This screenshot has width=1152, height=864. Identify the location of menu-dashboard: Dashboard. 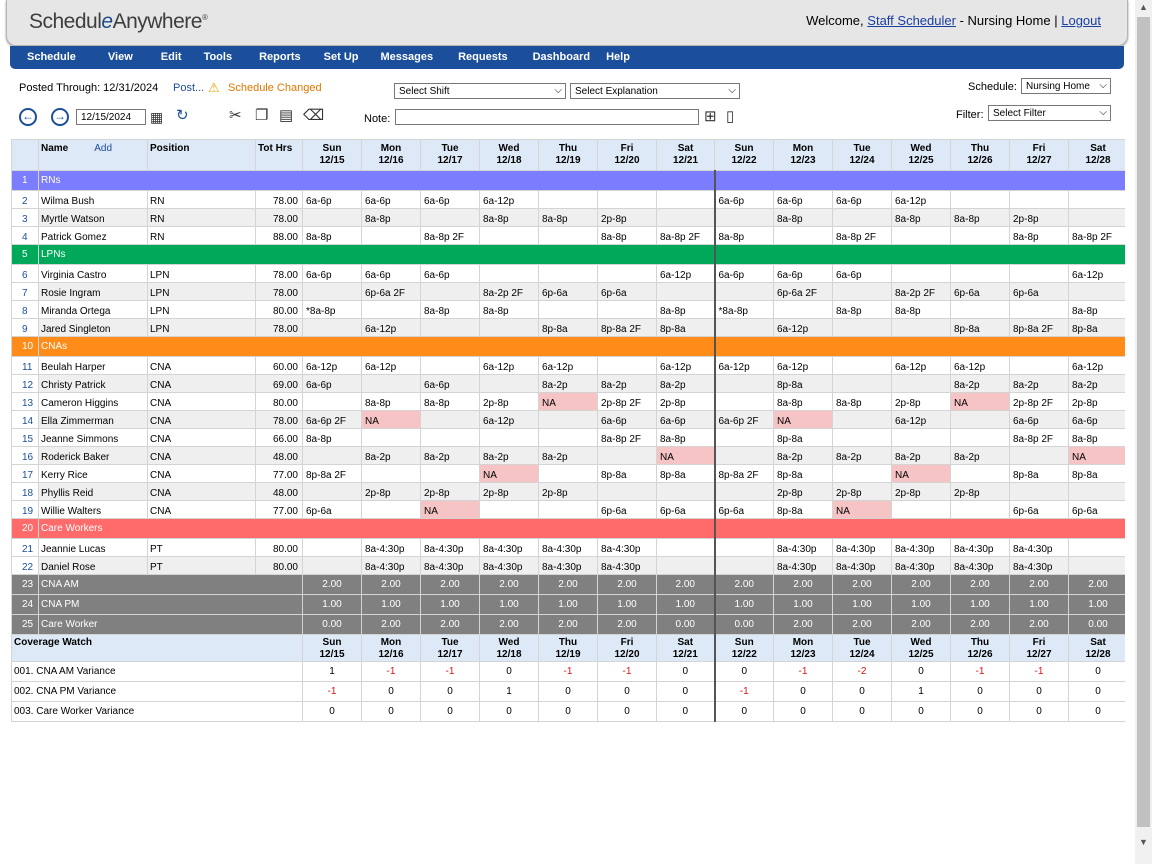
(561, 57).